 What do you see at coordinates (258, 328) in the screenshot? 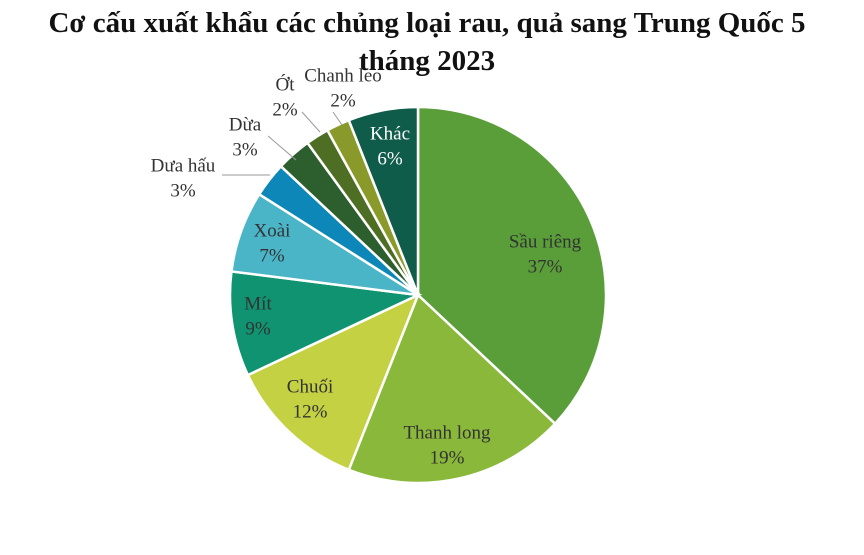
I see `value-label: 9%` at bounding box center [258, 328].